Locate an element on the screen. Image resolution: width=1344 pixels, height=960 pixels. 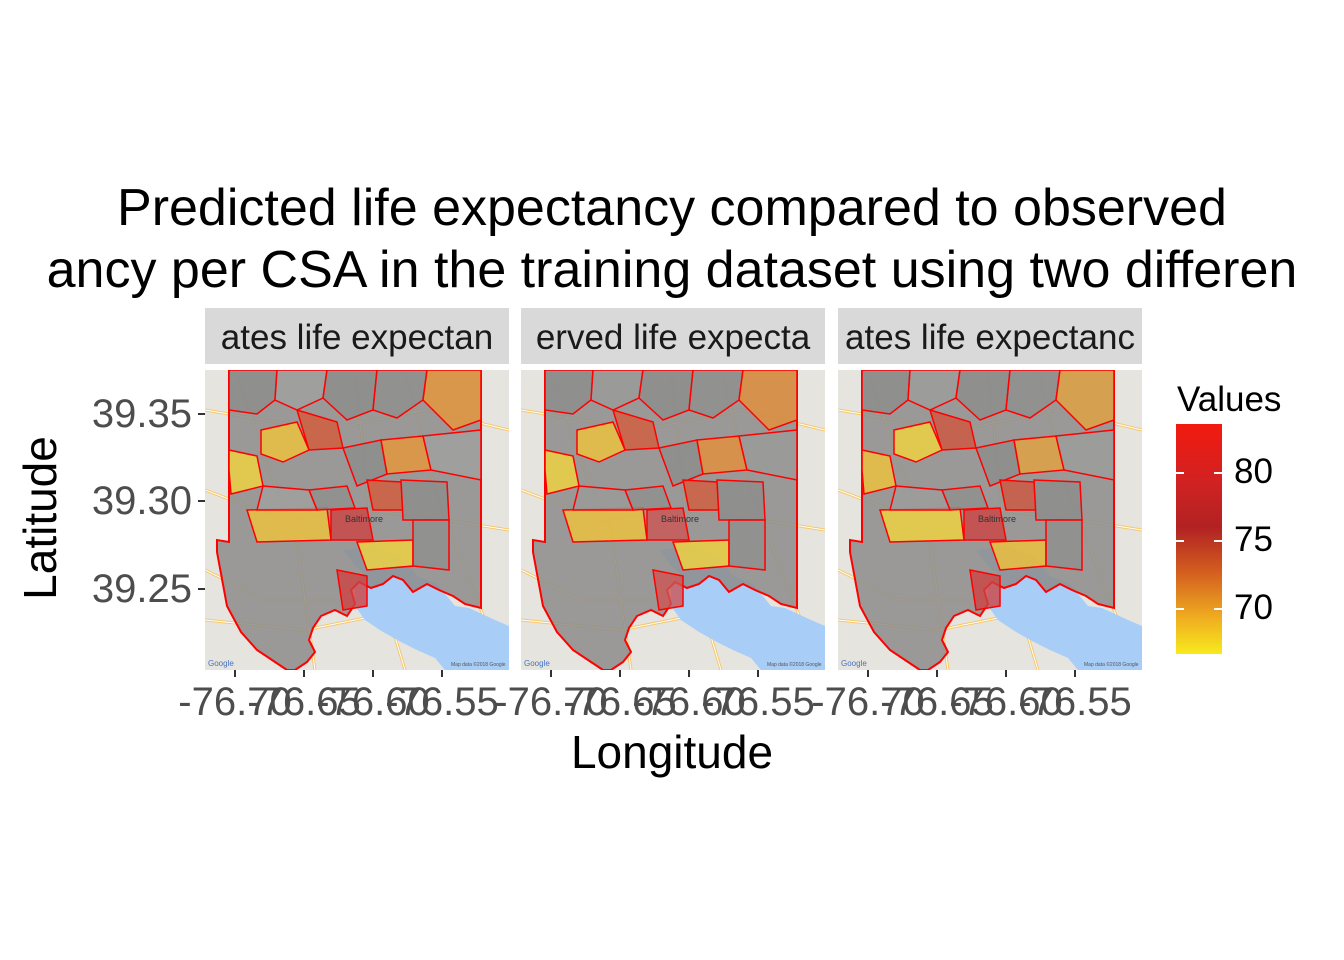
y-tick-label: 39.35 is located at coordinates (141, 414).